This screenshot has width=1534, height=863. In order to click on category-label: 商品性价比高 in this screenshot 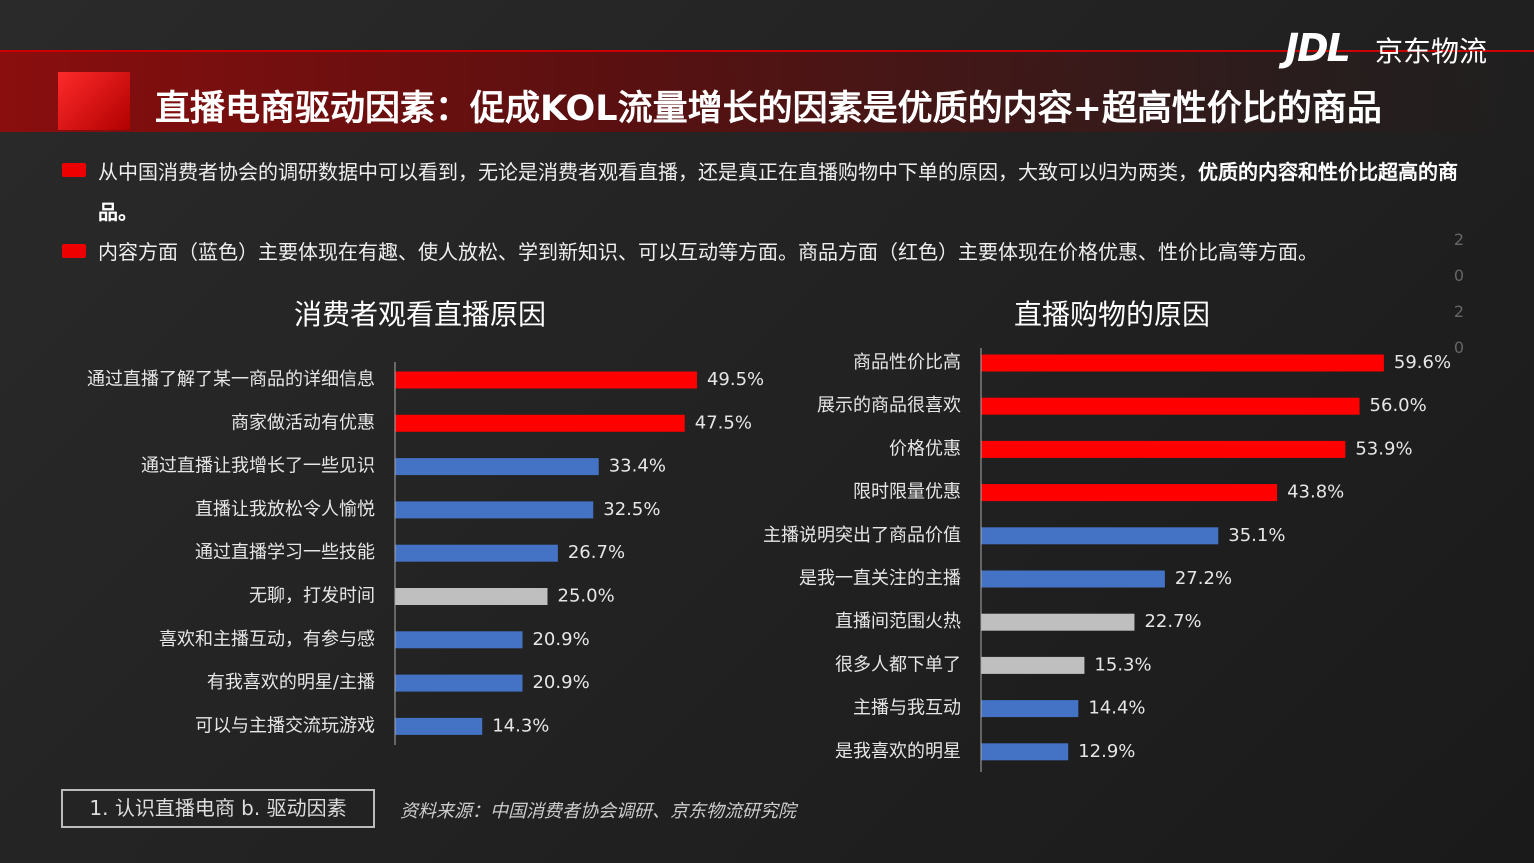, I will do `click(907, 362)`.